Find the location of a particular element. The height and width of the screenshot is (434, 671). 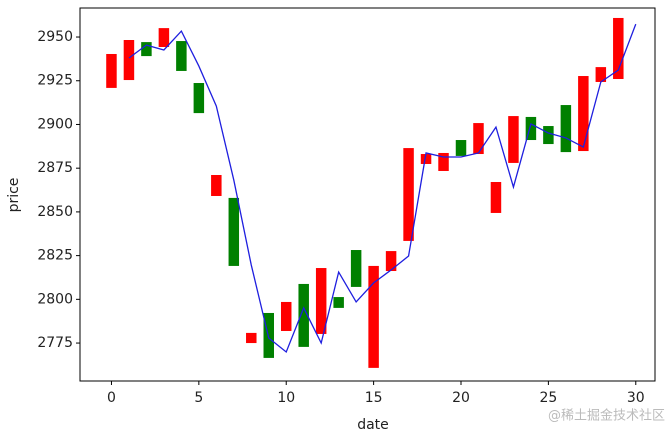

x-tick-label: 25 is located at coordinates (548, 398).